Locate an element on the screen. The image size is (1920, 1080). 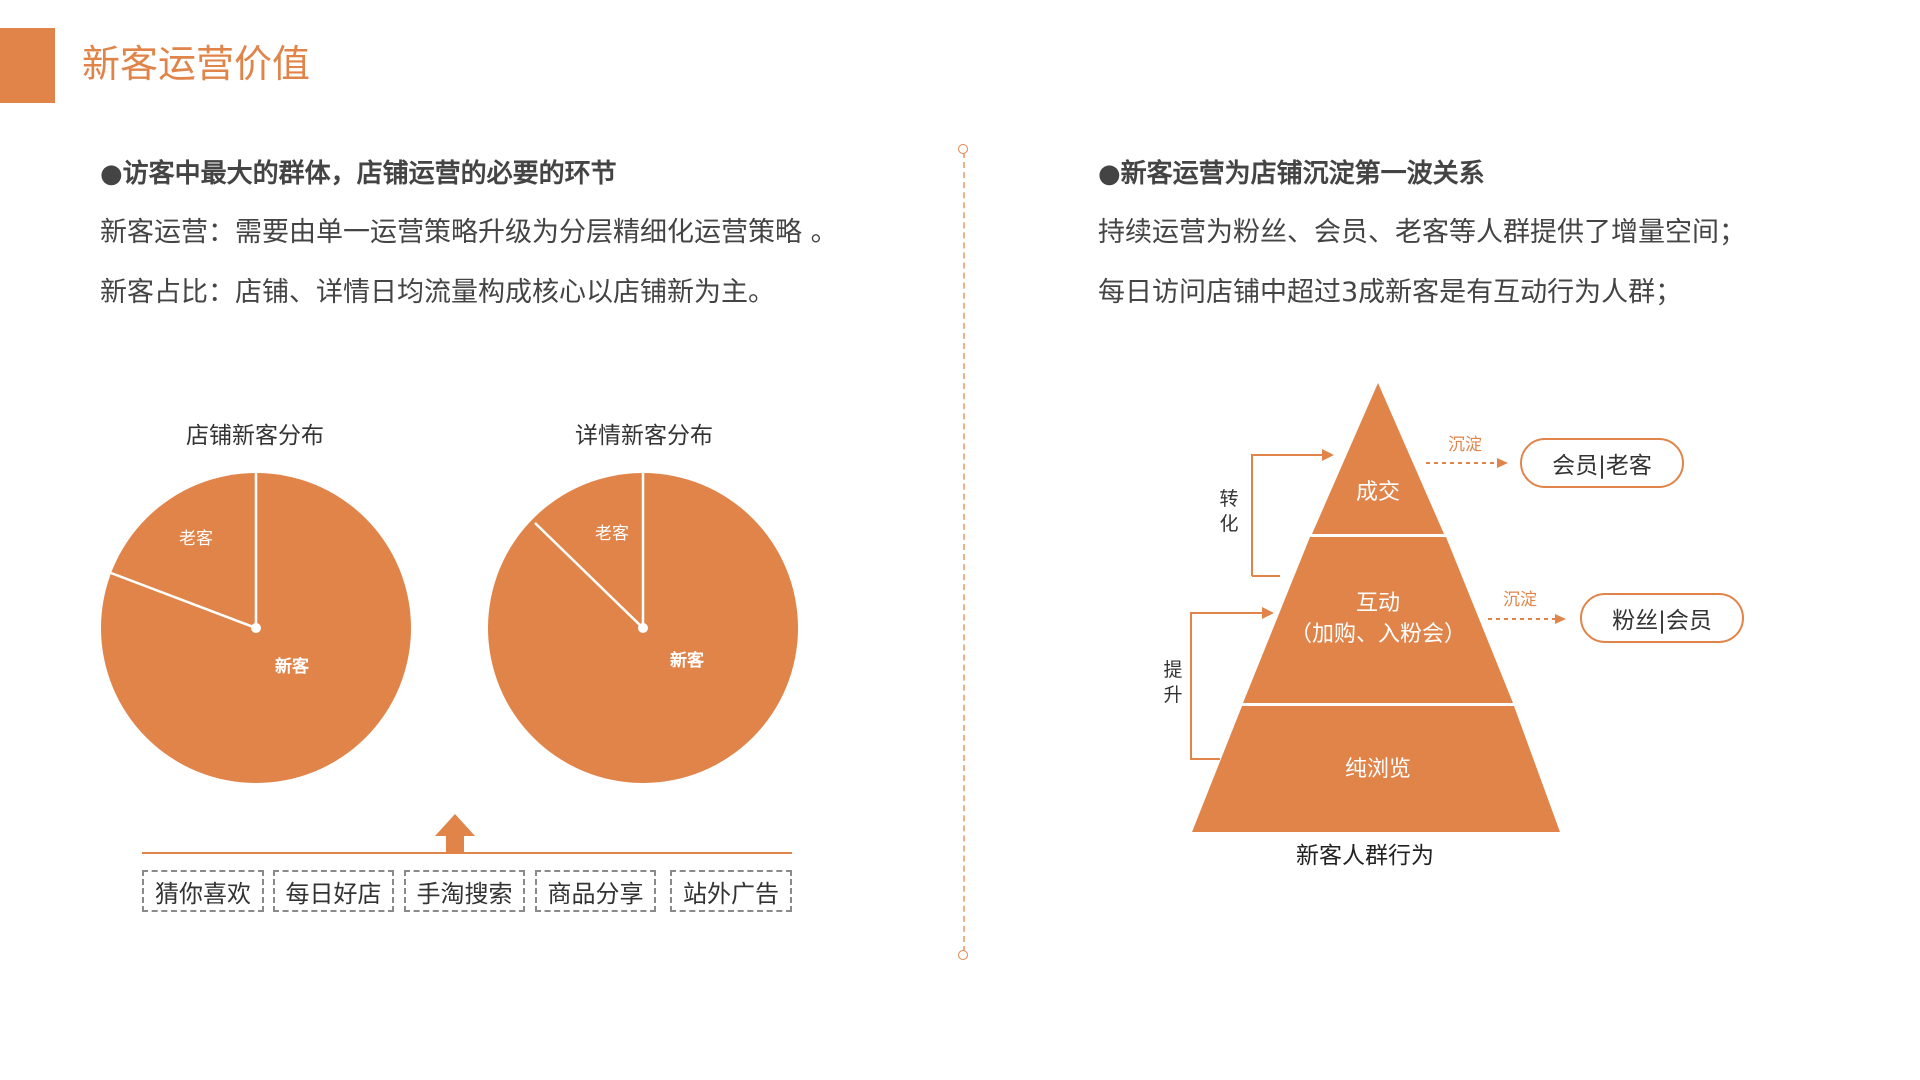
source-box-5: 站外广告 is located at coordinates (731, 891).